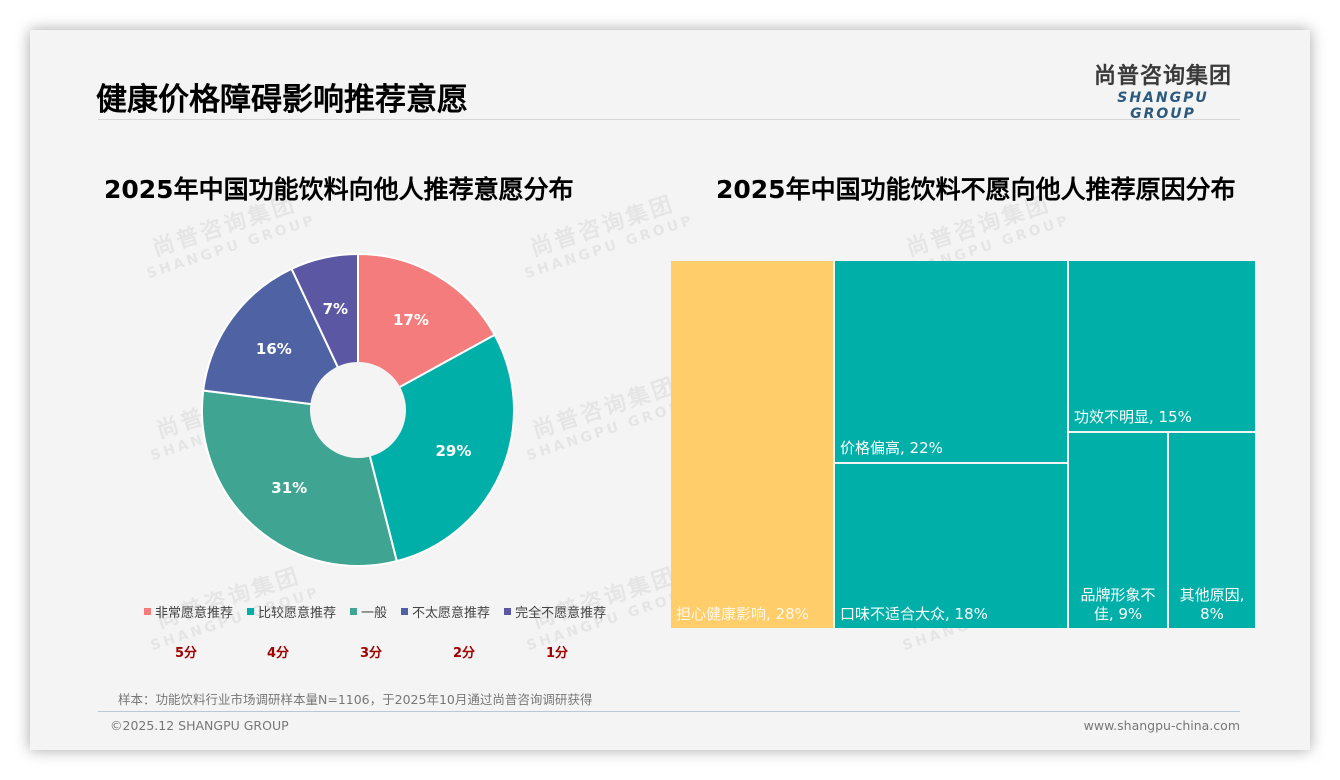 This screenshot has width=1340, height=780. What do you see at coordinates (1212, 604) in the screenshot?
I see `cell-label: 其他原因, 8%` at bounding box center [1212, 604].